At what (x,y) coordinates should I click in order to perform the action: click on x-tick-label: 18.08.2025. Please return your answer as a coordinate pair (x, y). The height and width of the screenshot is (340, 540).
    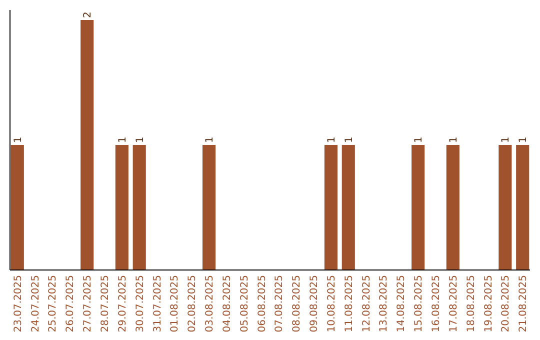
    Looking at the image, I should click on (471, 303).